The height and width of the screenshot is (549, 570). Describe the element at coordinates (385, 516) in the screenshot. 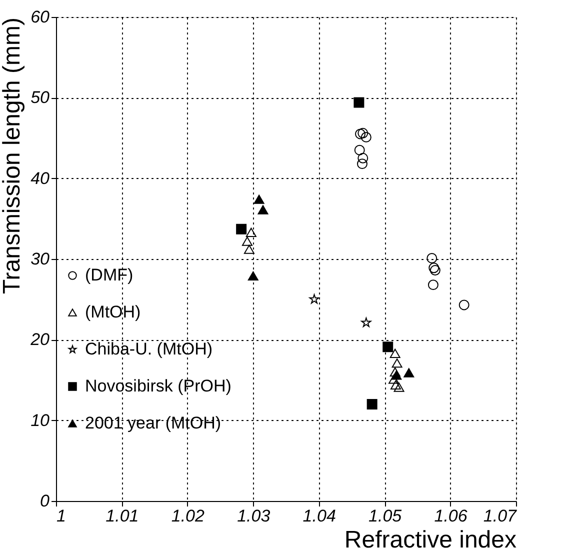

I see `x-tick-label: 1.05` at that location.